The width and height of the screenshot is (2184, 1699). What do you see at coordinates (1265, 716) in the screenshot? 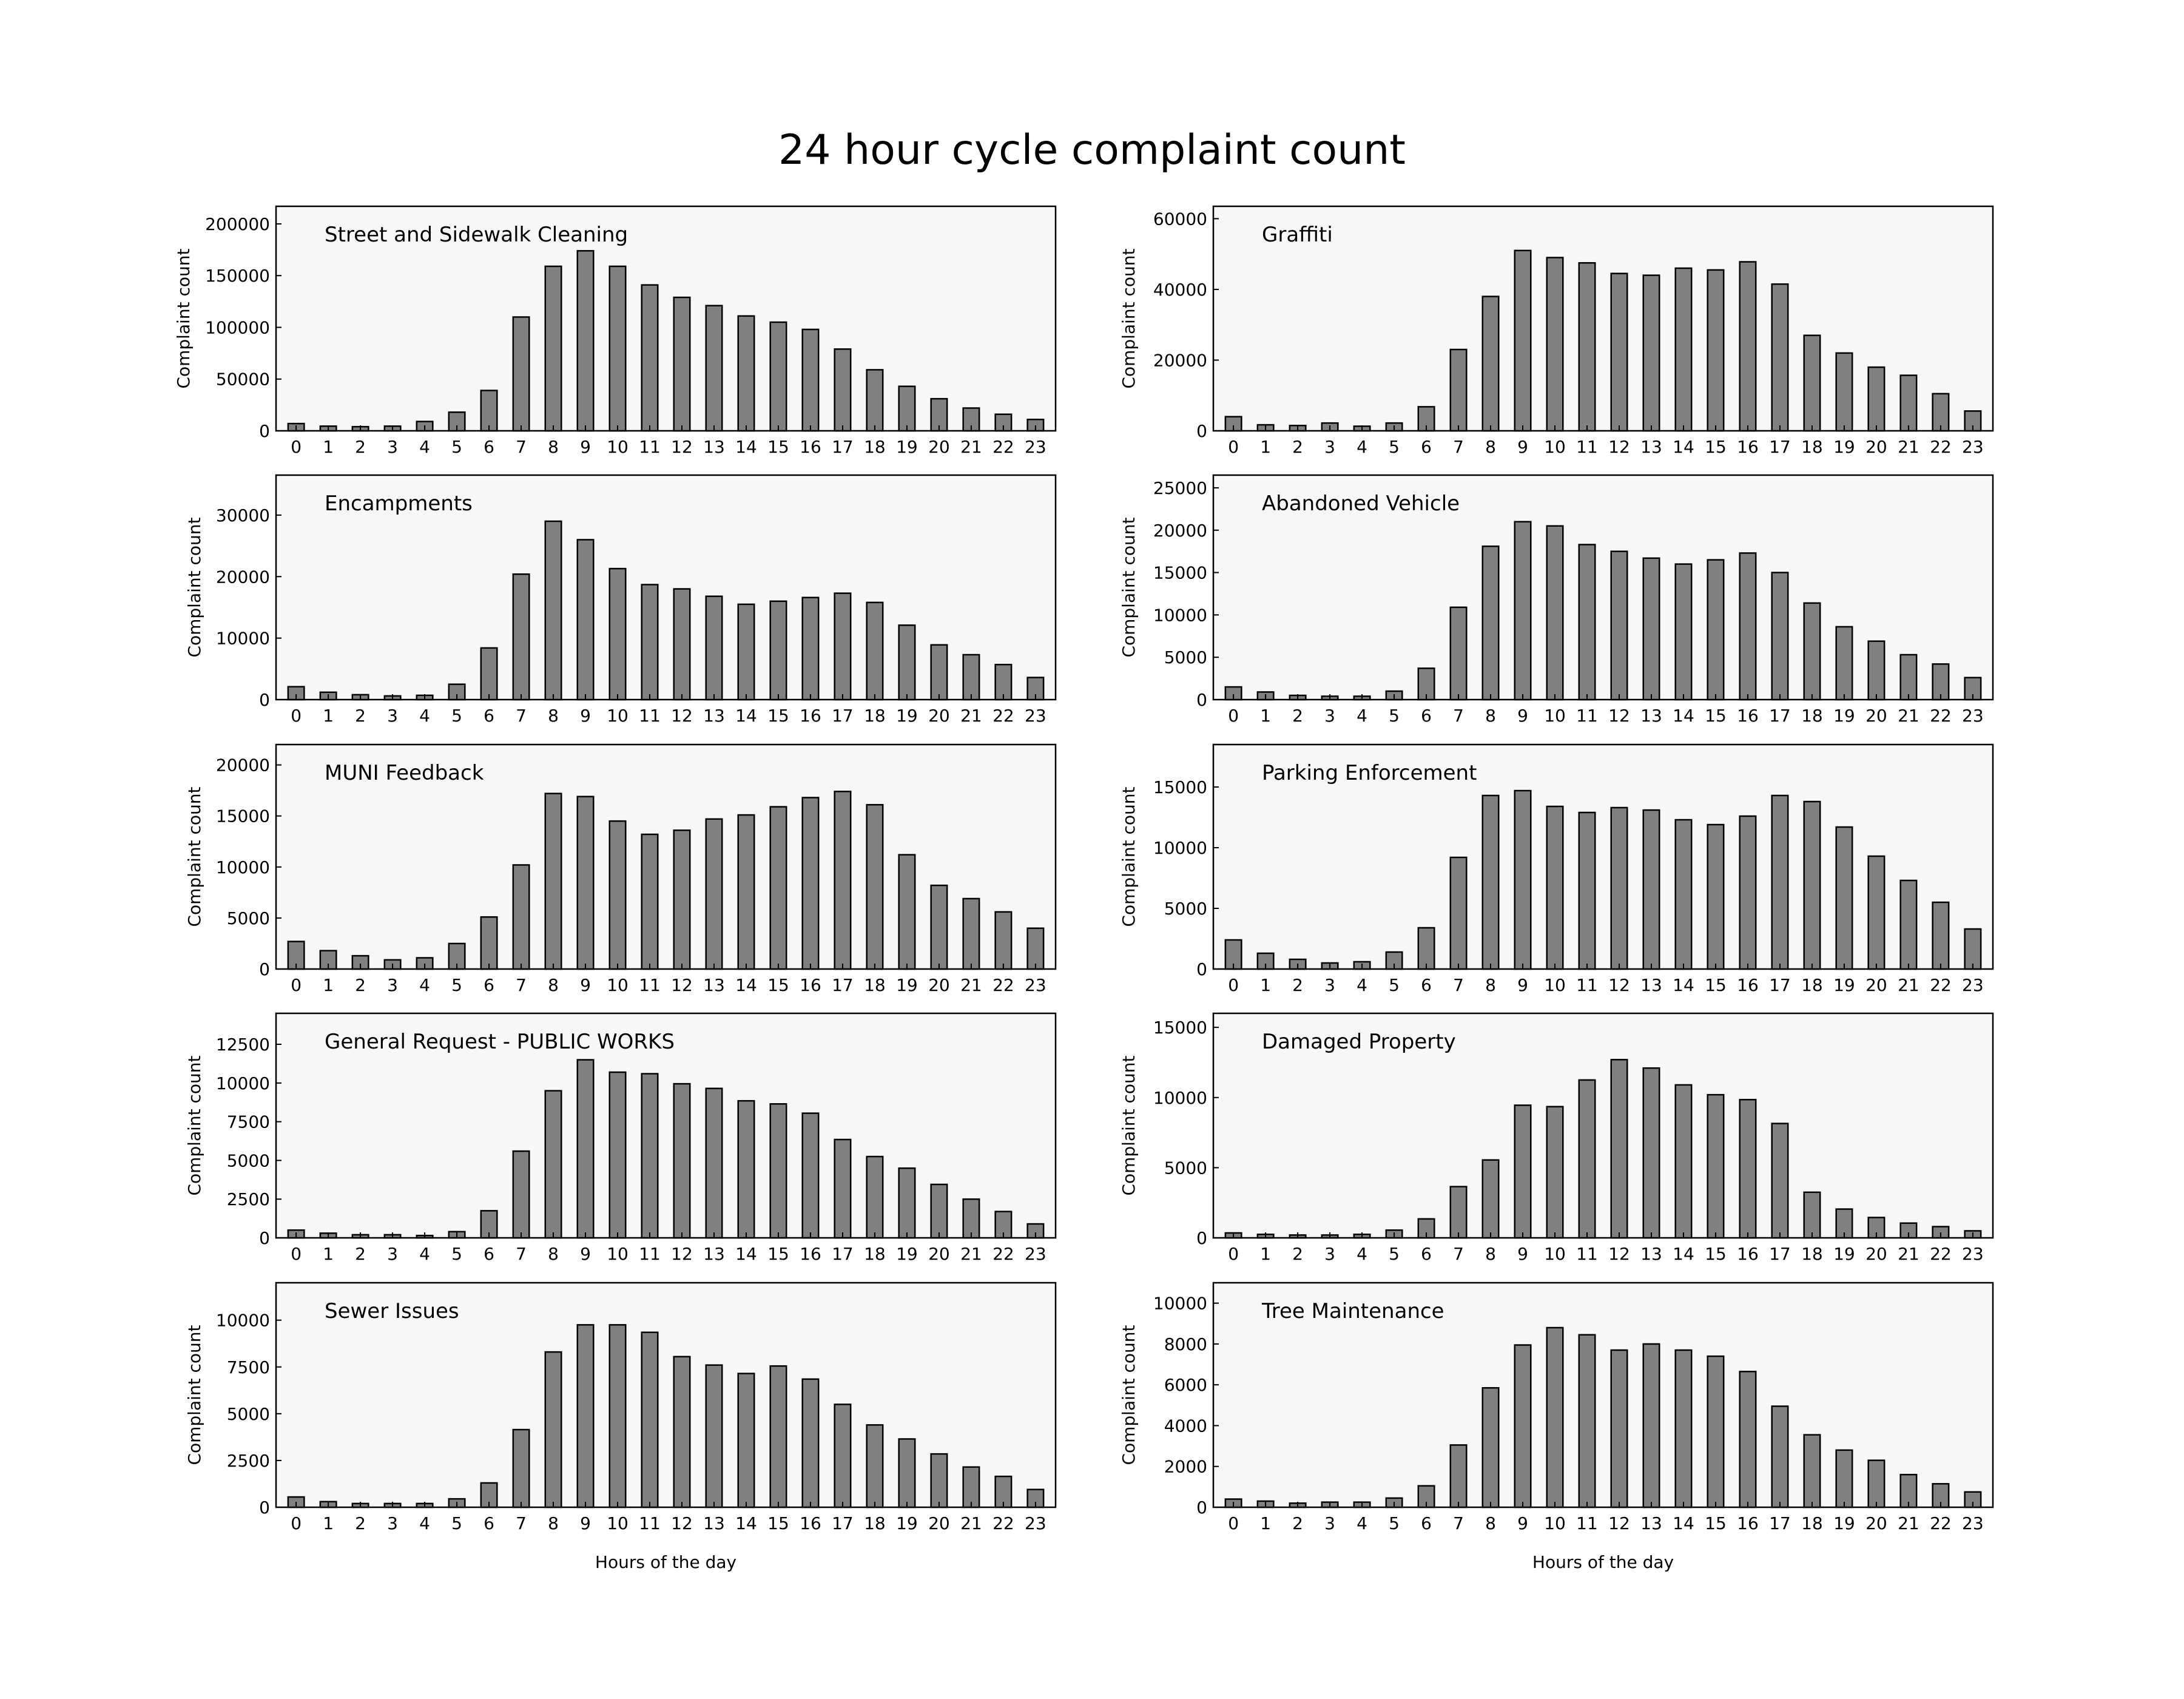
I see `x-tick-label: 1` at bounding box center [1265, 716].